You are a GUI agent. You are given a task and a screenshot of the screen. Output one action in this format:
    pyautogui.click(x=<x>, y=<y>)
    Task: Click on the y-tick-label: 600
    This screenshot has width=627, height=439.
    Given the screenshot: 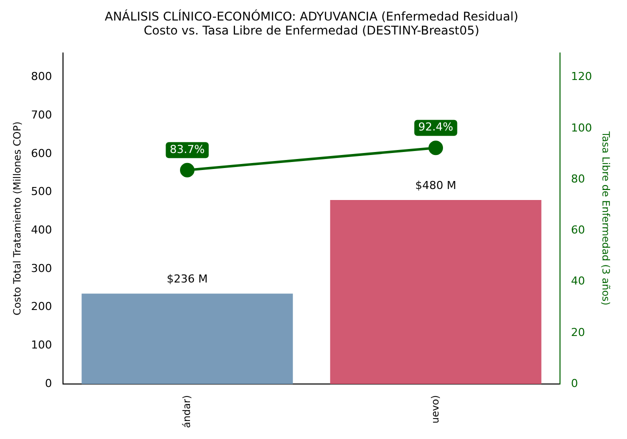 What is the action you would take?
    pyautogui.click(x=41, y=153)
    